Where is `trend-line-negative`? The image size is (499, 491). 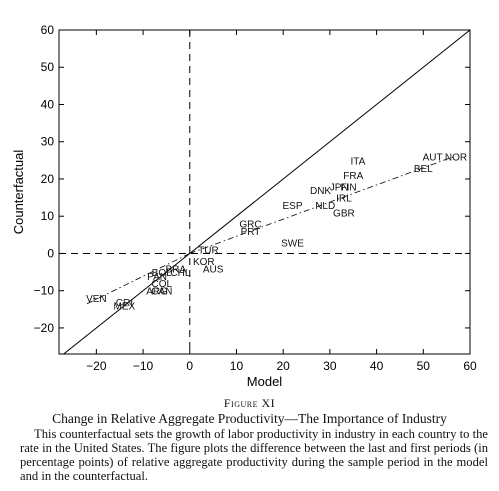 trend-line-negative is located at coordinates (138, 279).